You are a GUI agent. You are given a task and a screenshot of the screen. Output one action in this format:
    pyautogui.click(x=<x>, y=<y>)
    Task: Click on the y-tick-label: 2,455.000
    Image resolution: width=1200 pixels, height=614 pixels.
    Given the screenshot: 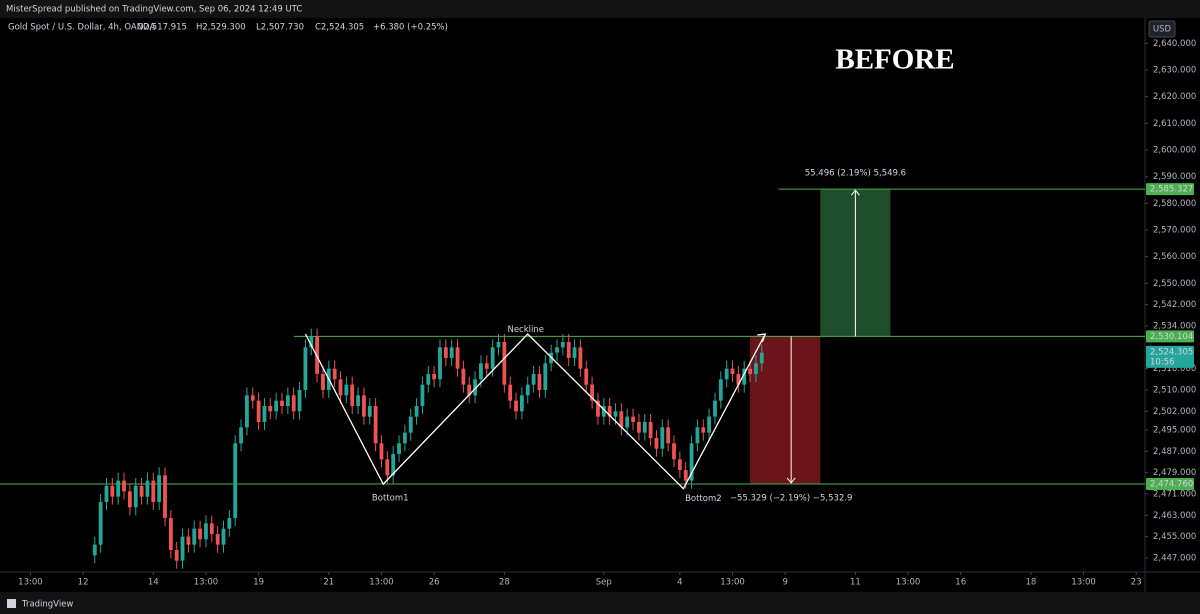 What is the action you would take?
    pyautogui.click(x=1174, y=537)
    